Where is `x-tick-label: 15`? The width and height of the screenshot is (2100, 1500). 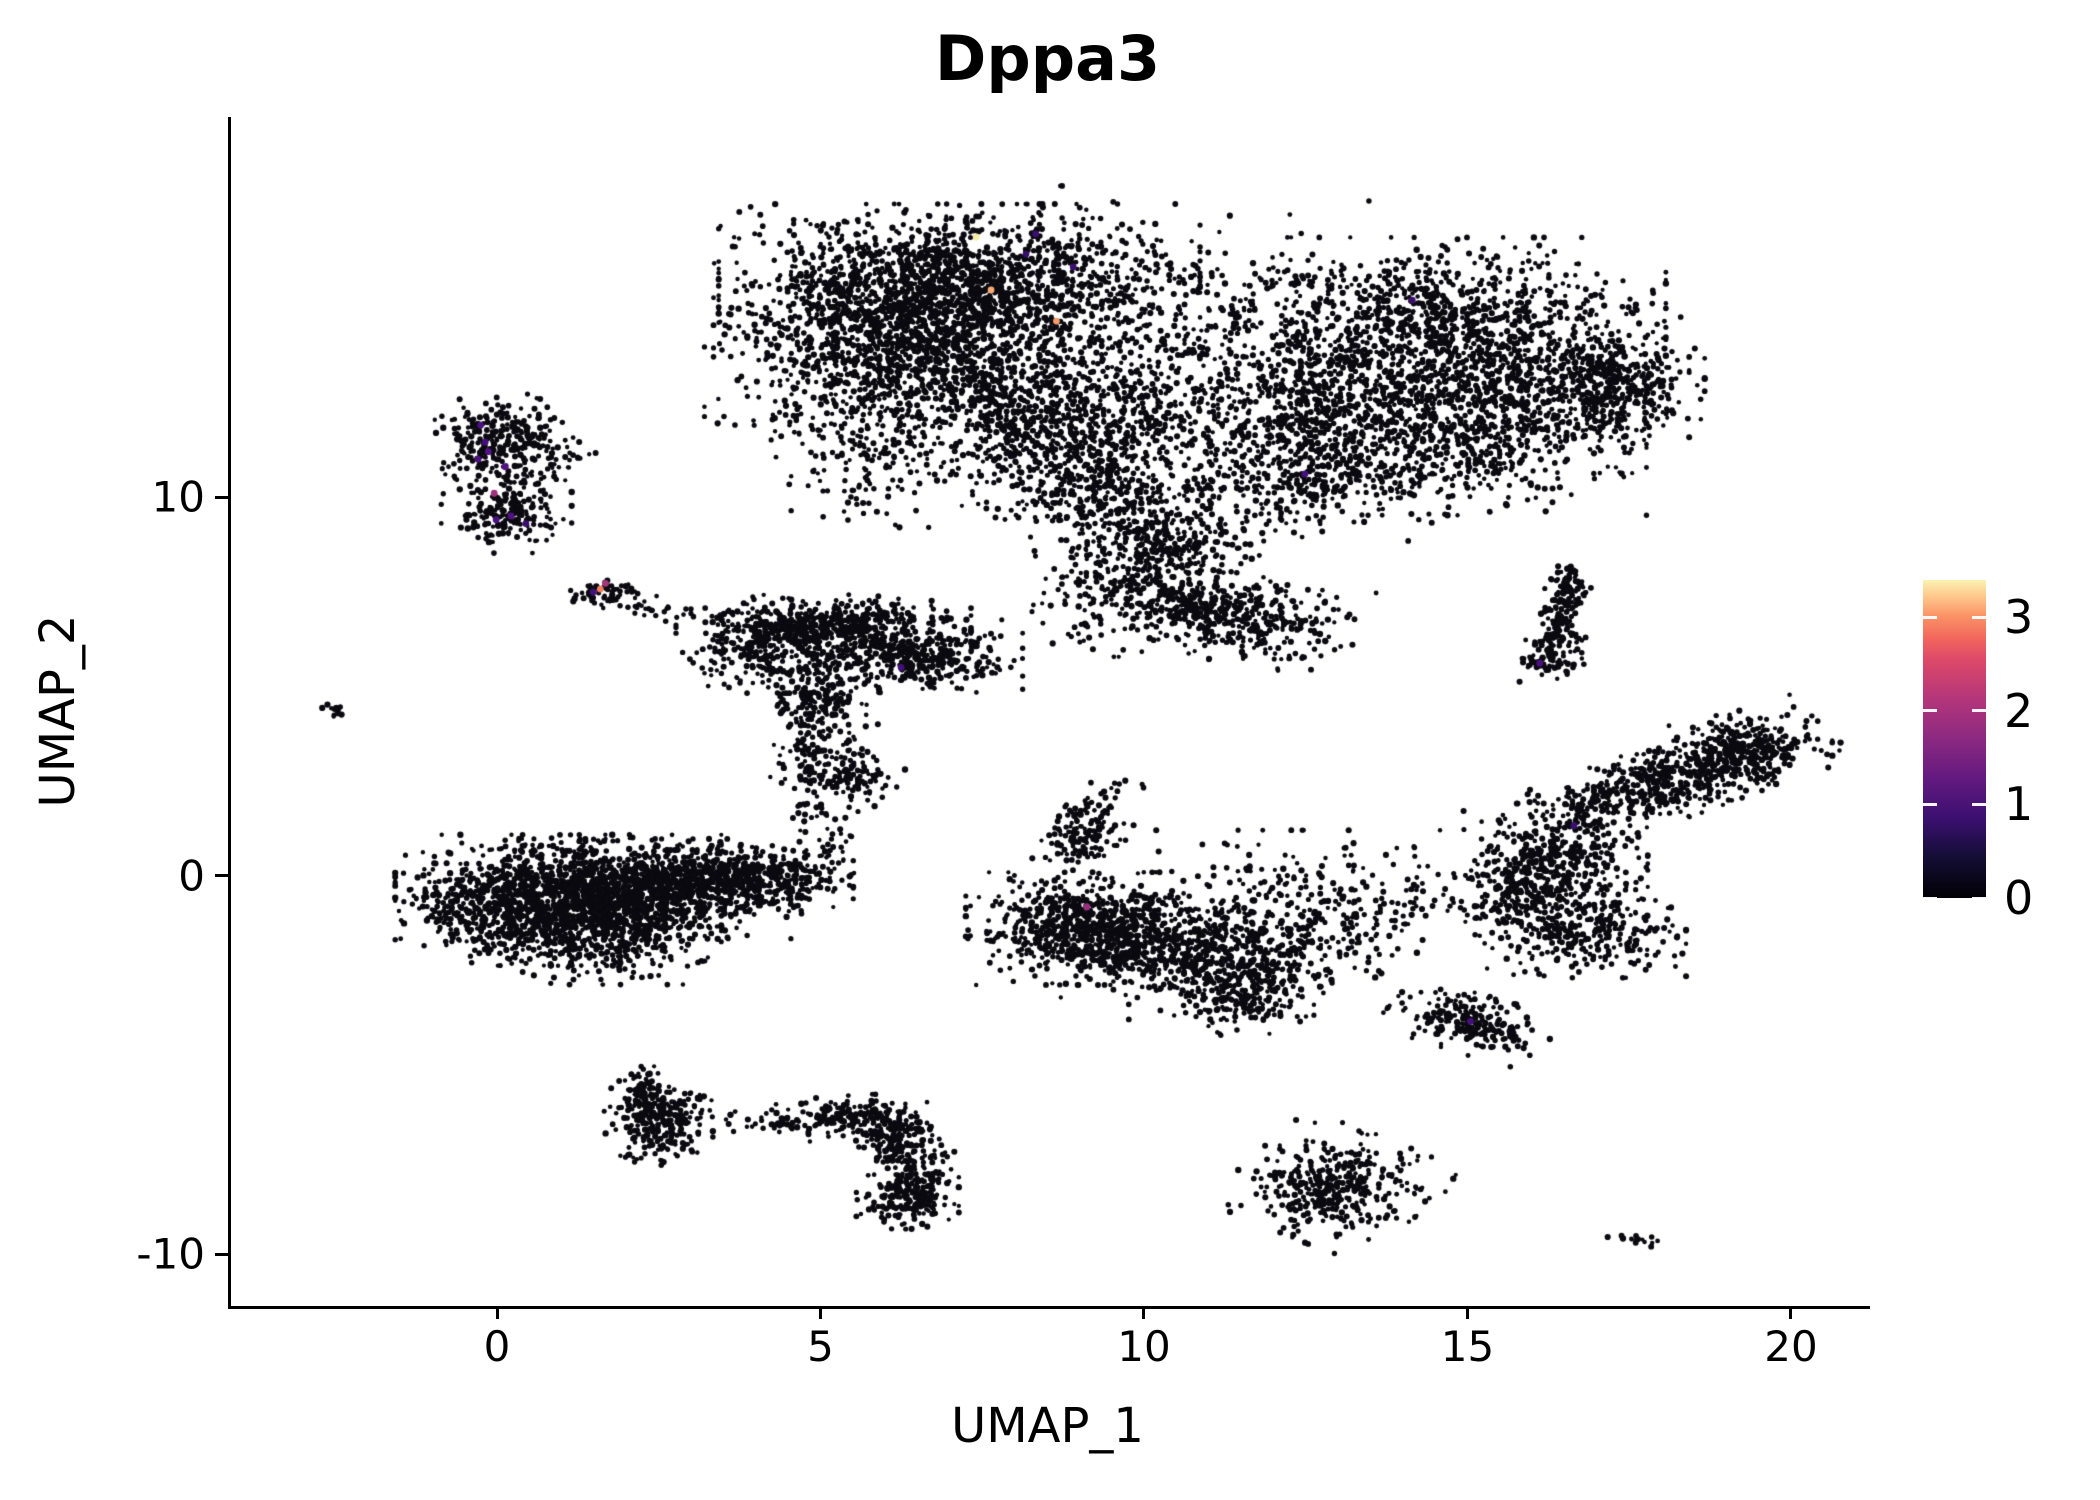
x-tick-label: 15 is located at coordinates (1467, 1346).